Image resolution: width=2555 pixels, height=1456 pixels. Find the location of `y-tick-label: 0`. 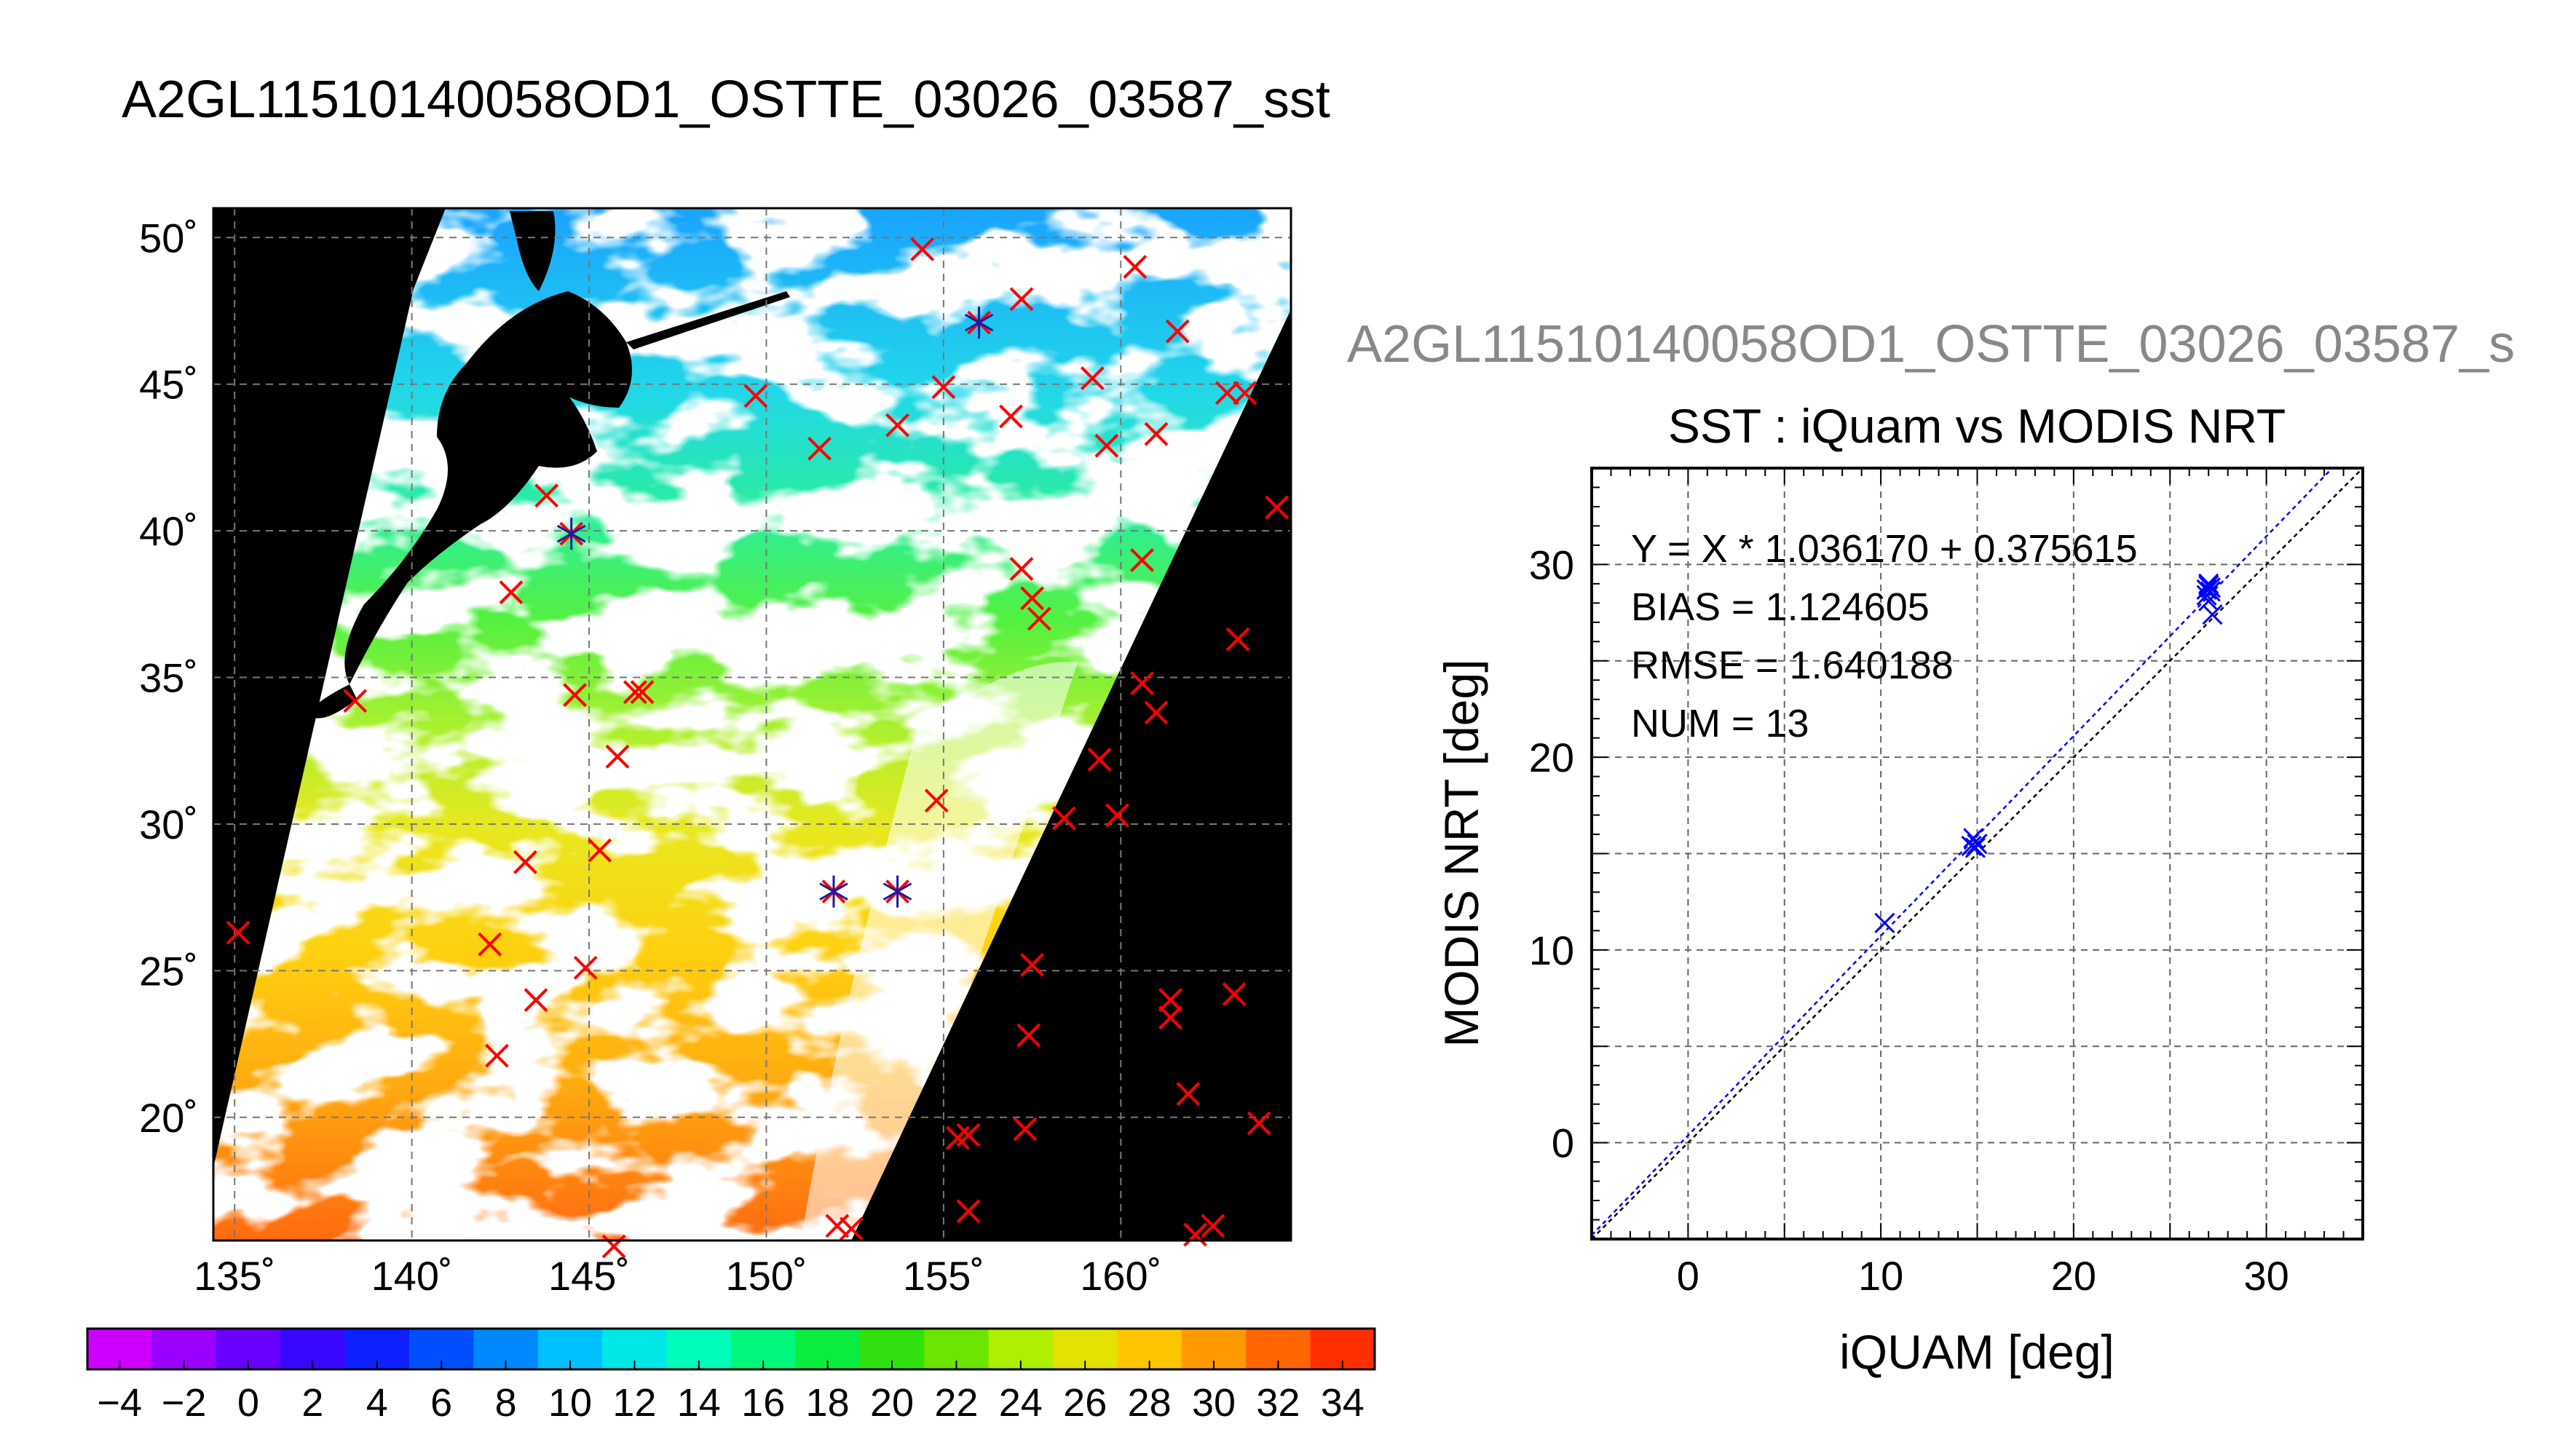

y-tick-label: 0 is located at coordinates (1563, 1143).